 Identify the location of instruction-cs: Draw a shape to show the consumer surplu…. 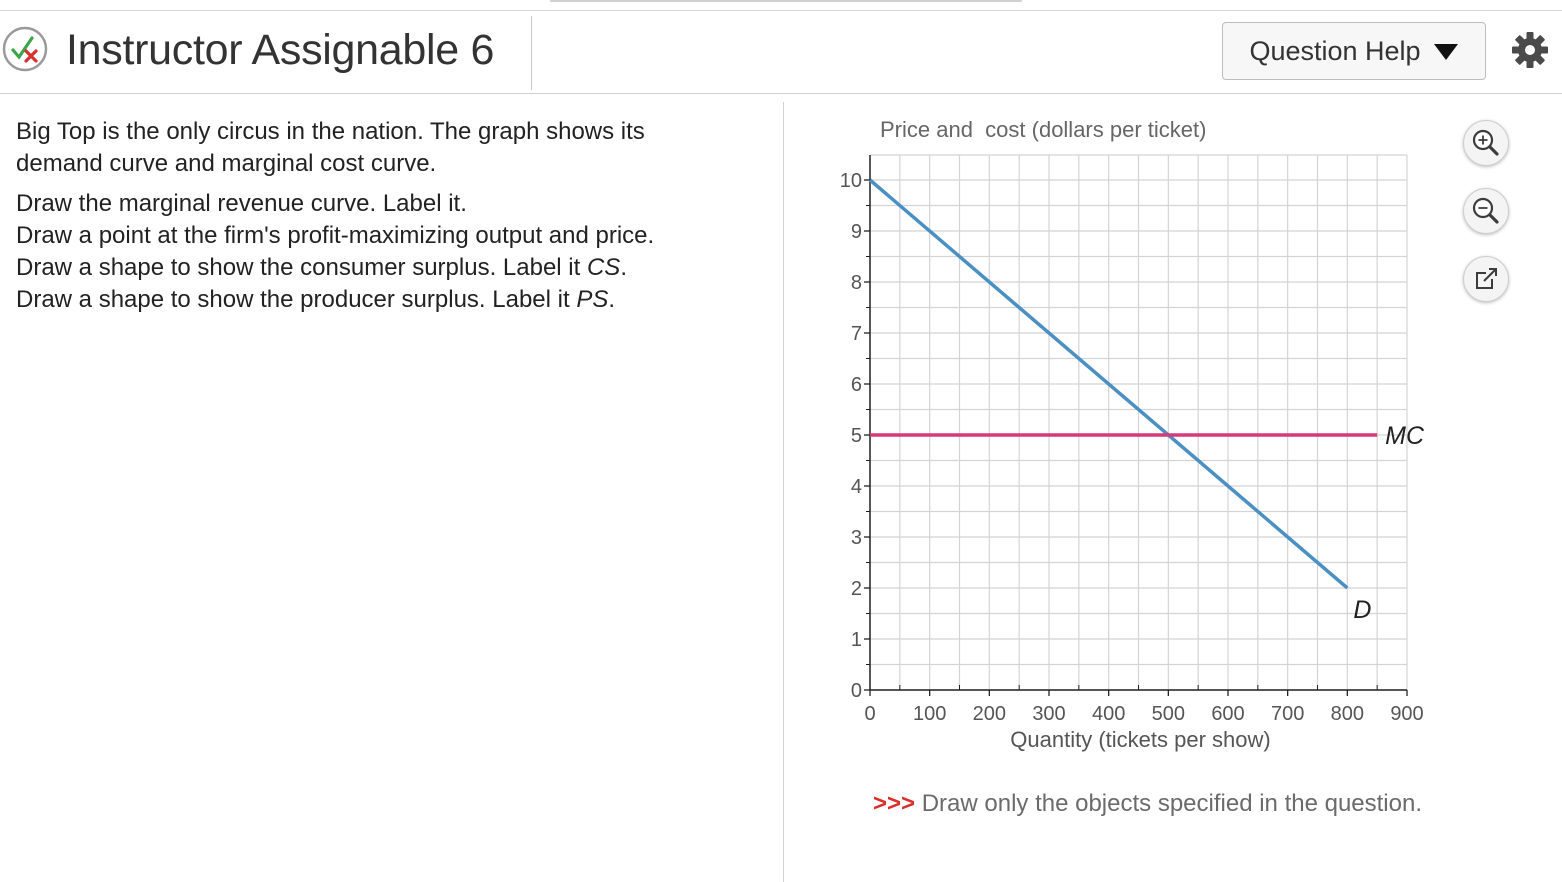
(321, 267).